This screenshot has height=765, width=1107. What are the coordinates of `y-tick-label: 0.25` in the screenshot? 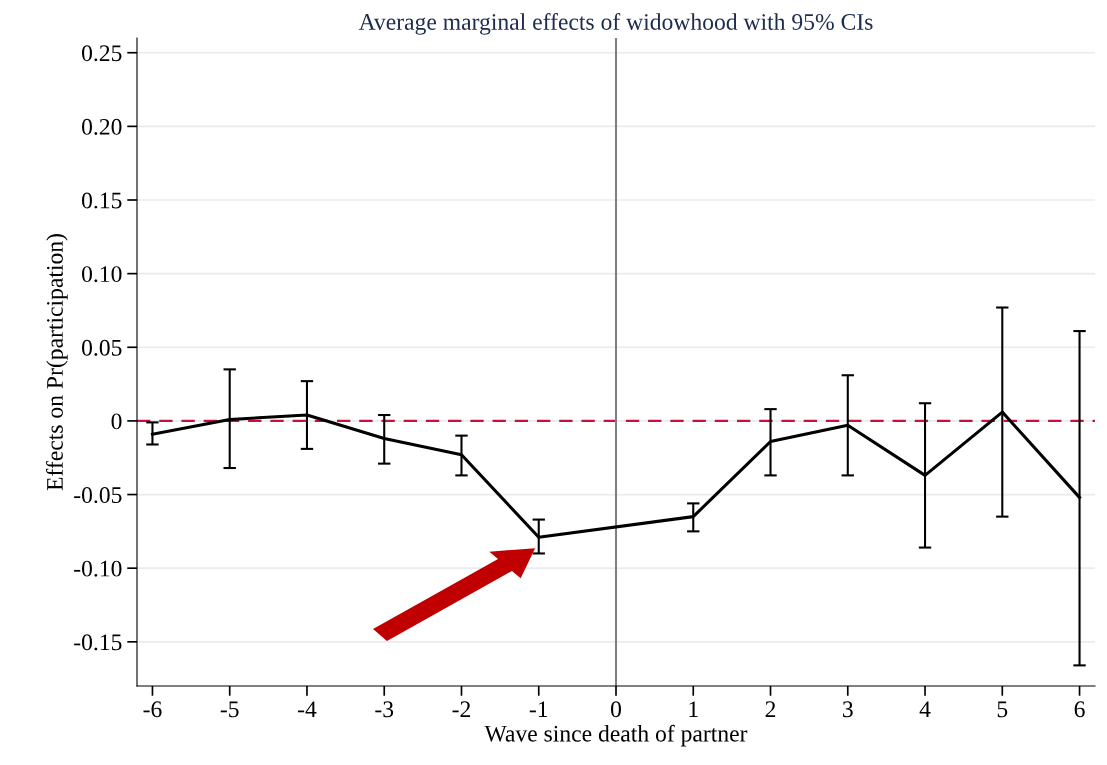 It's located at (102, 53).